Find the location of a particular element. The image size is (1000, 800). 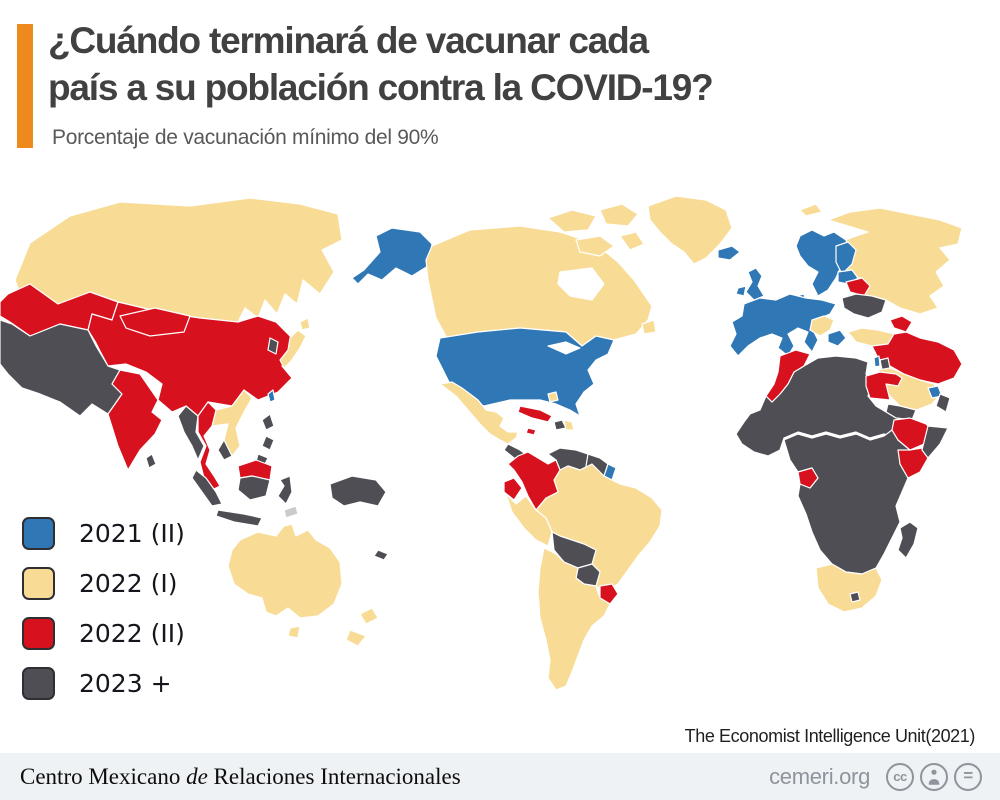

map-region-bahamas is located at coordinates (553, 397).